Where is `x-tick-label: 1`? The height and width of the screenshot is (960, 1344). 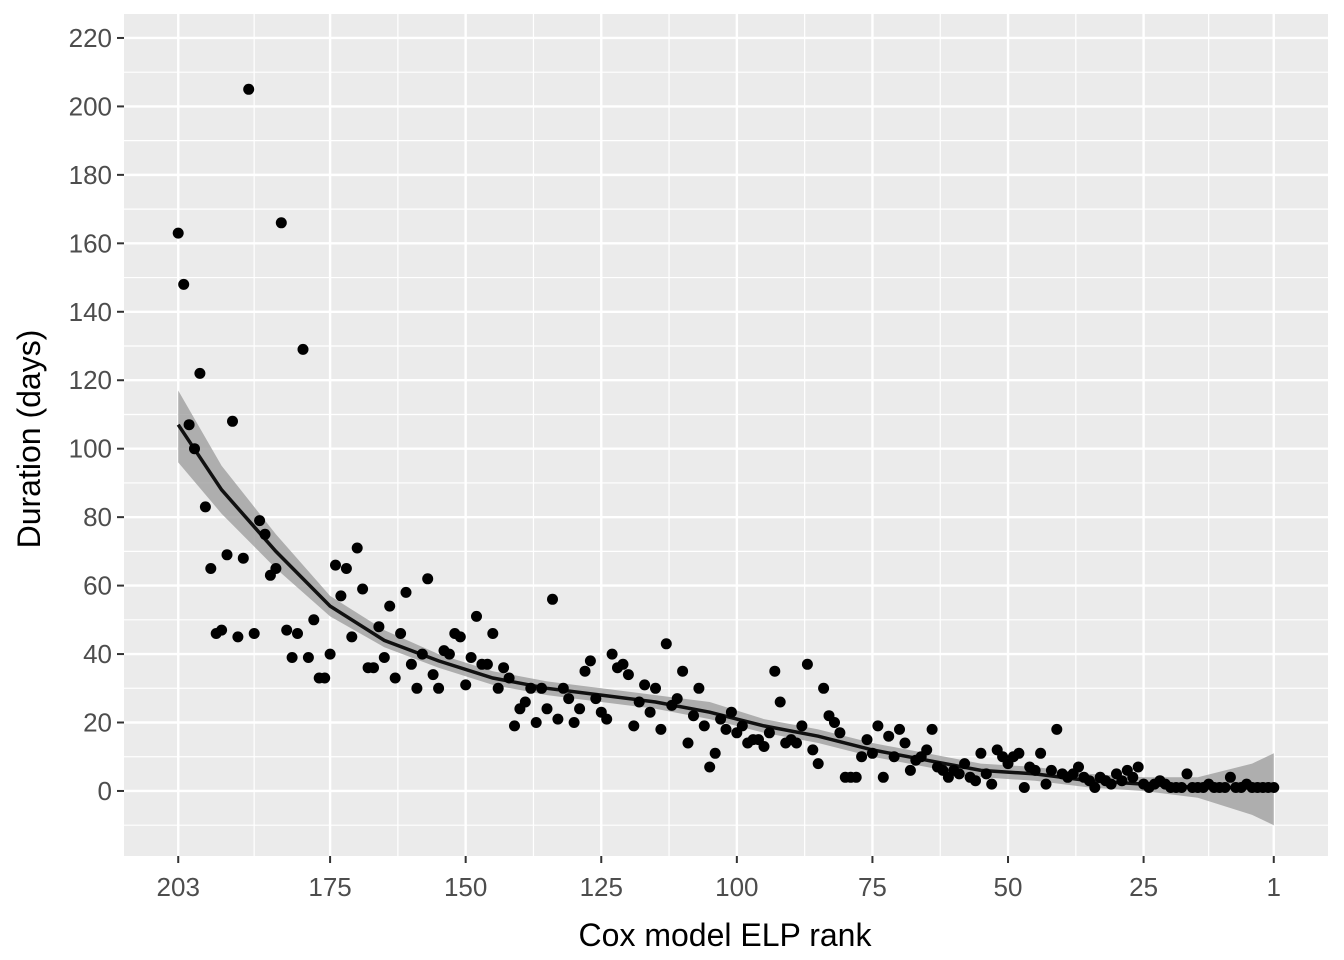
x-tick-label: 1 is located at coordinates (1274, 887).